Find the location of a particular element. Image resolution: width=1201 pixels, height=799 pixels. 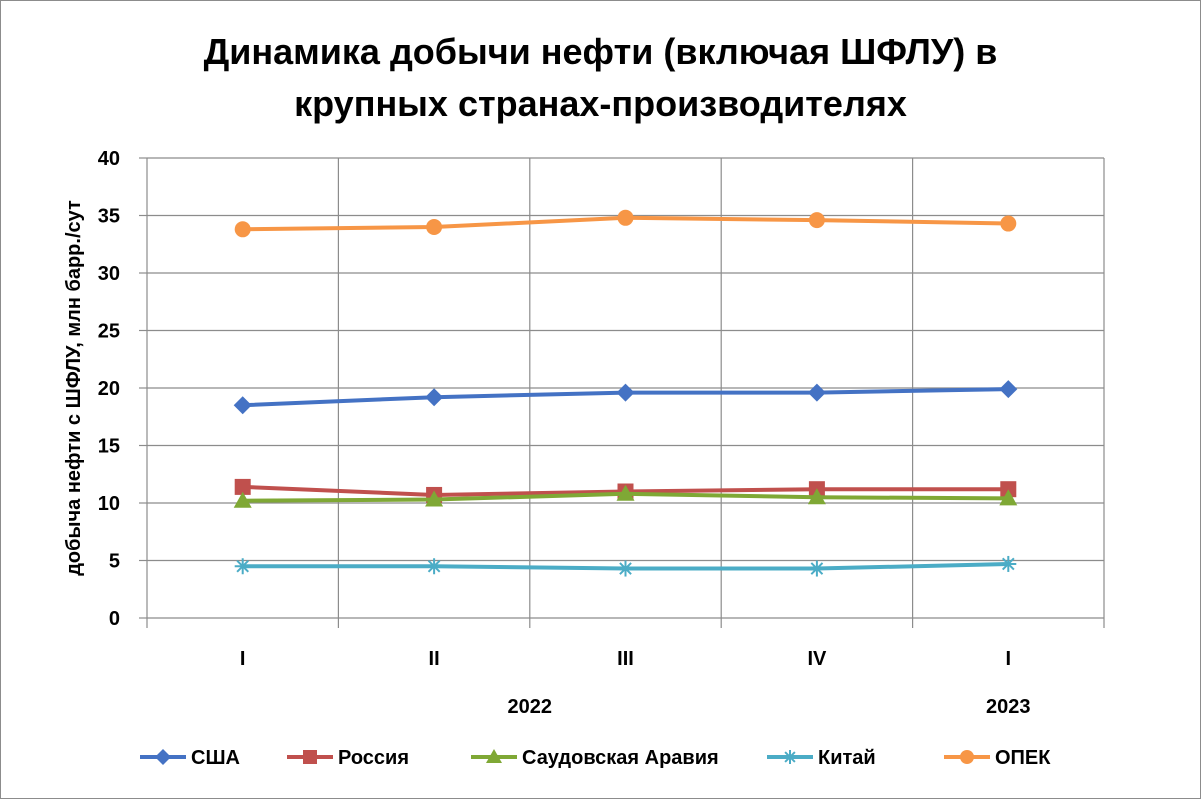

y-tick-label: 30 is located at coordinates (109, 274).